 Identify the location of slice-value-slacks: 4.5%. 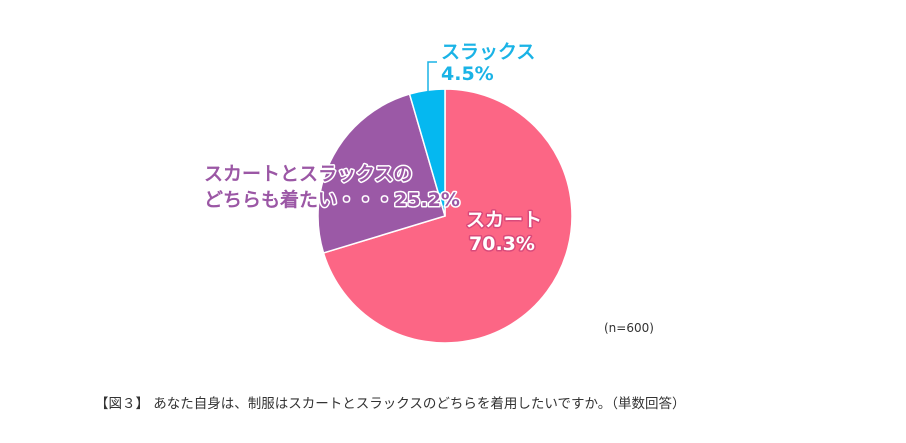
(467, 74).